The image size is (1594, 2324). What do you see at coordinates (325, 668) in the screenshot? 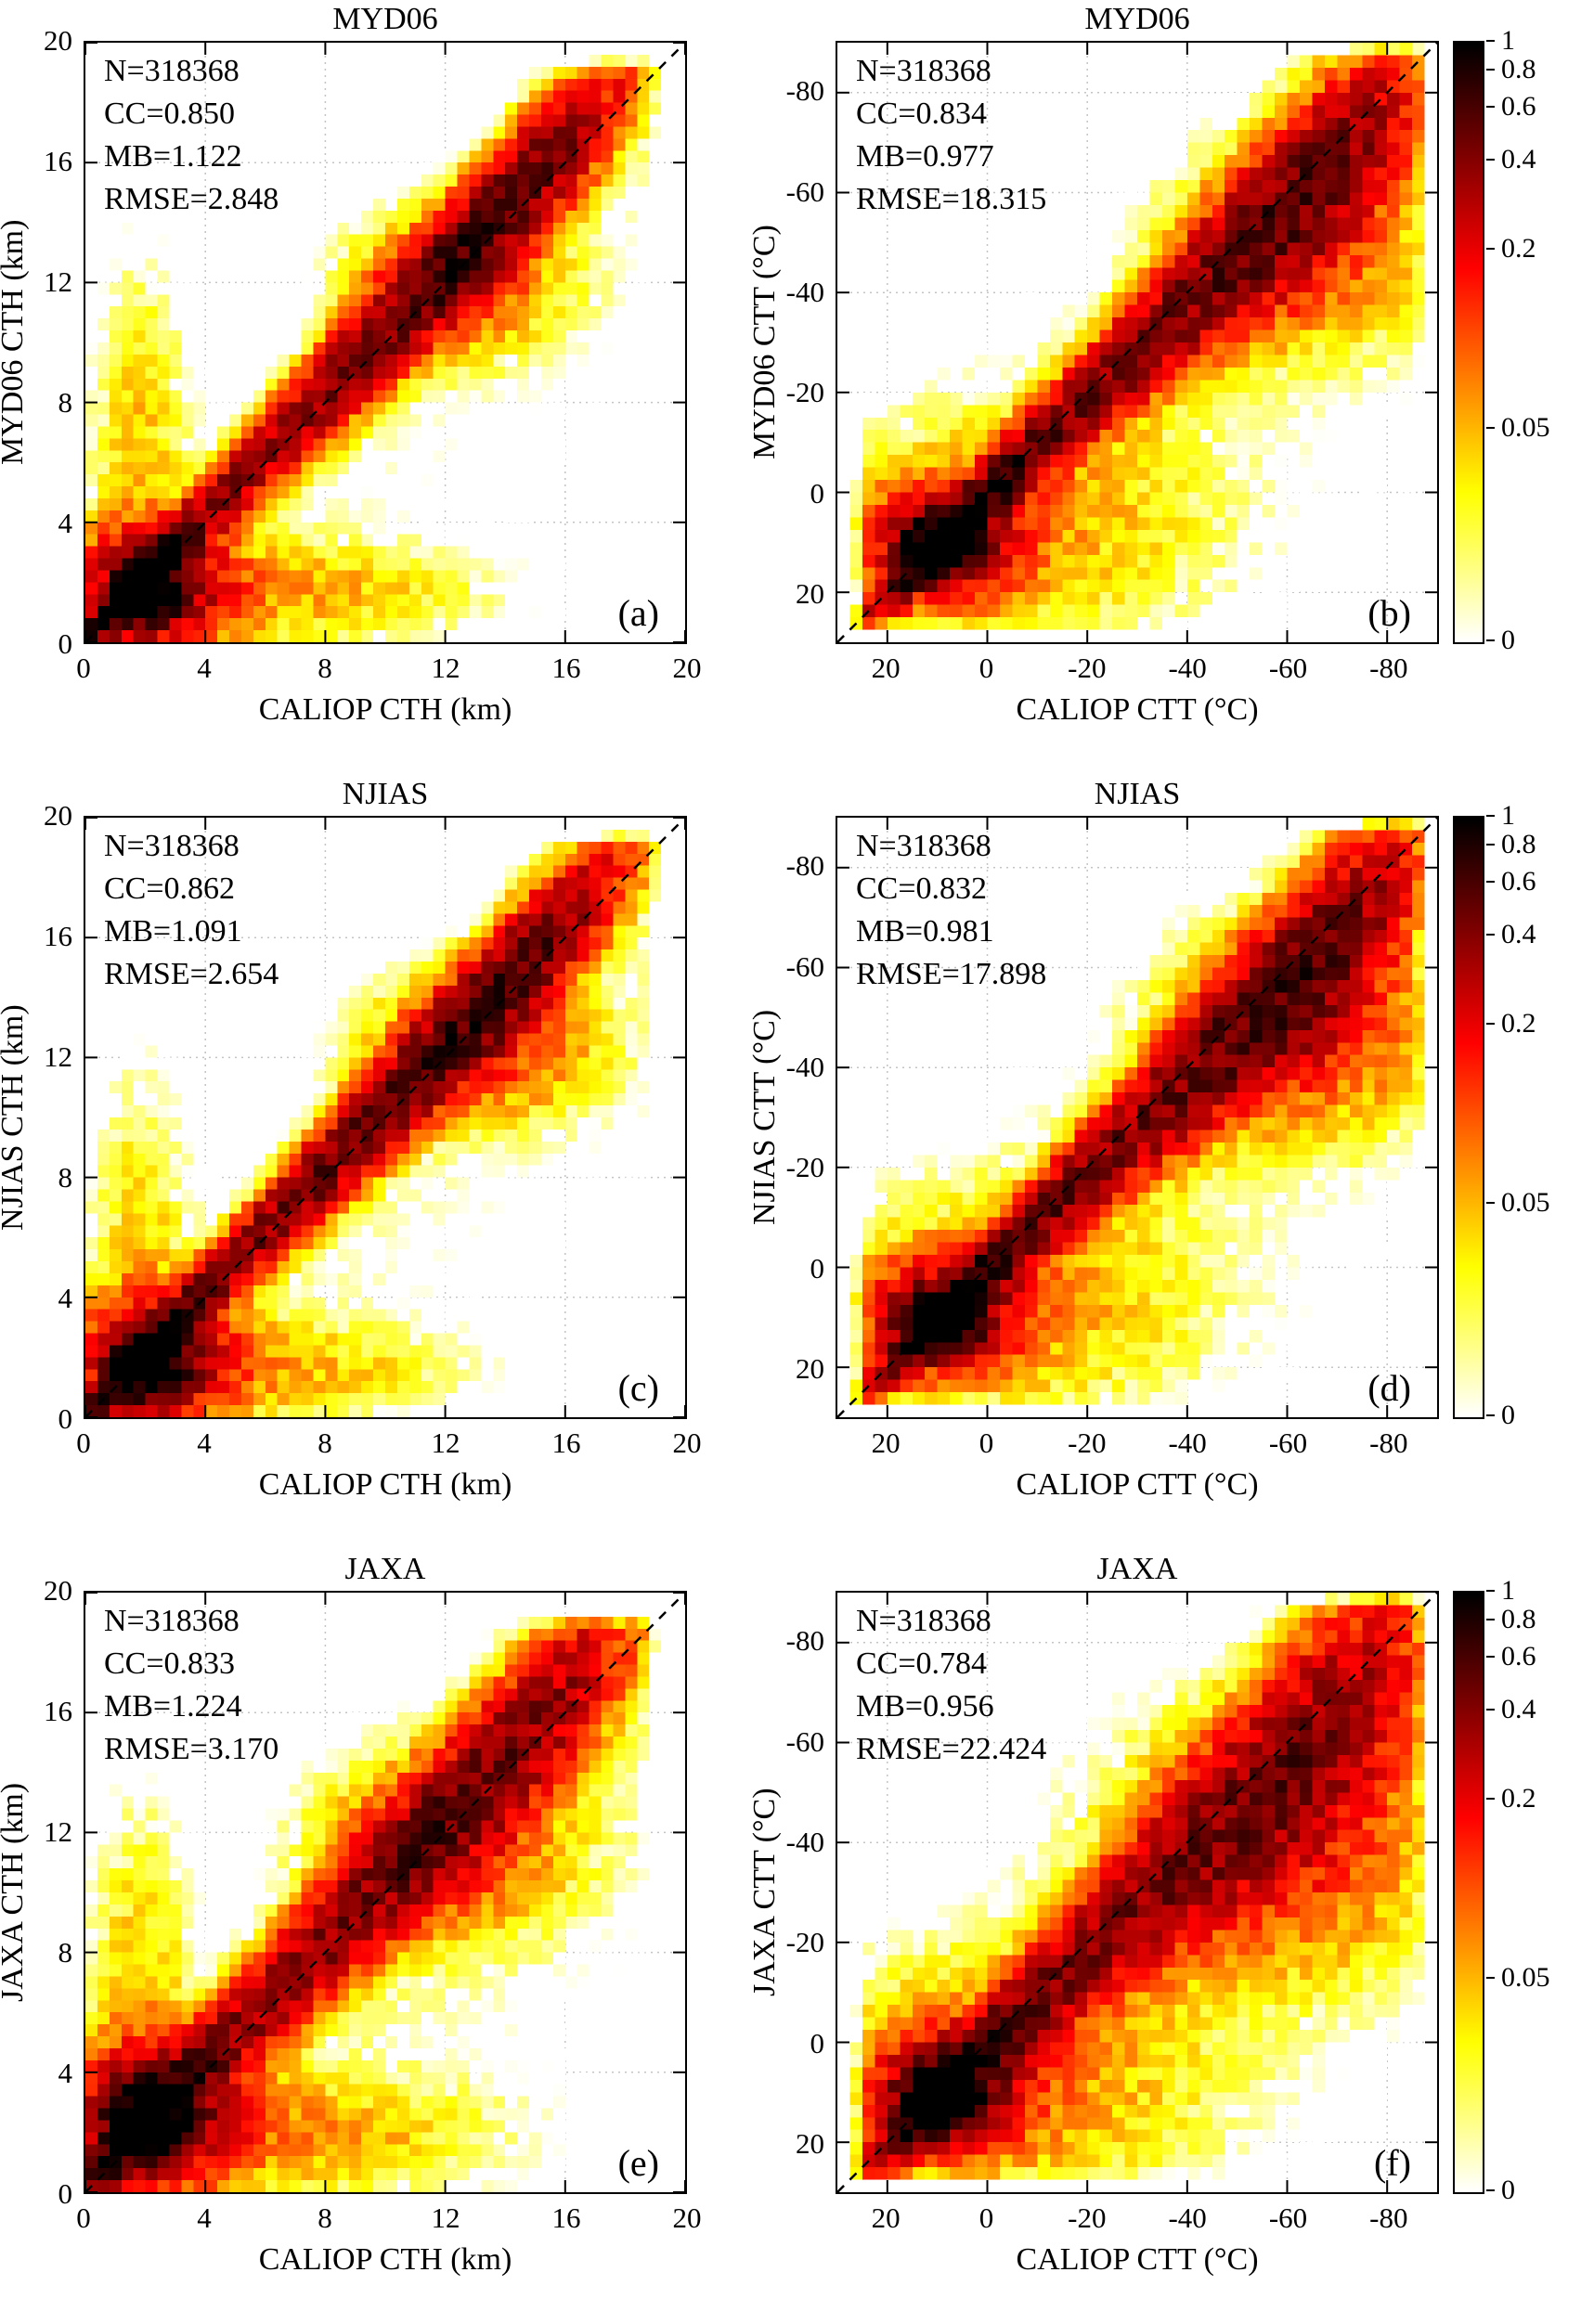
I see `x-tick-label: 8` at bounding box center [325, 668].